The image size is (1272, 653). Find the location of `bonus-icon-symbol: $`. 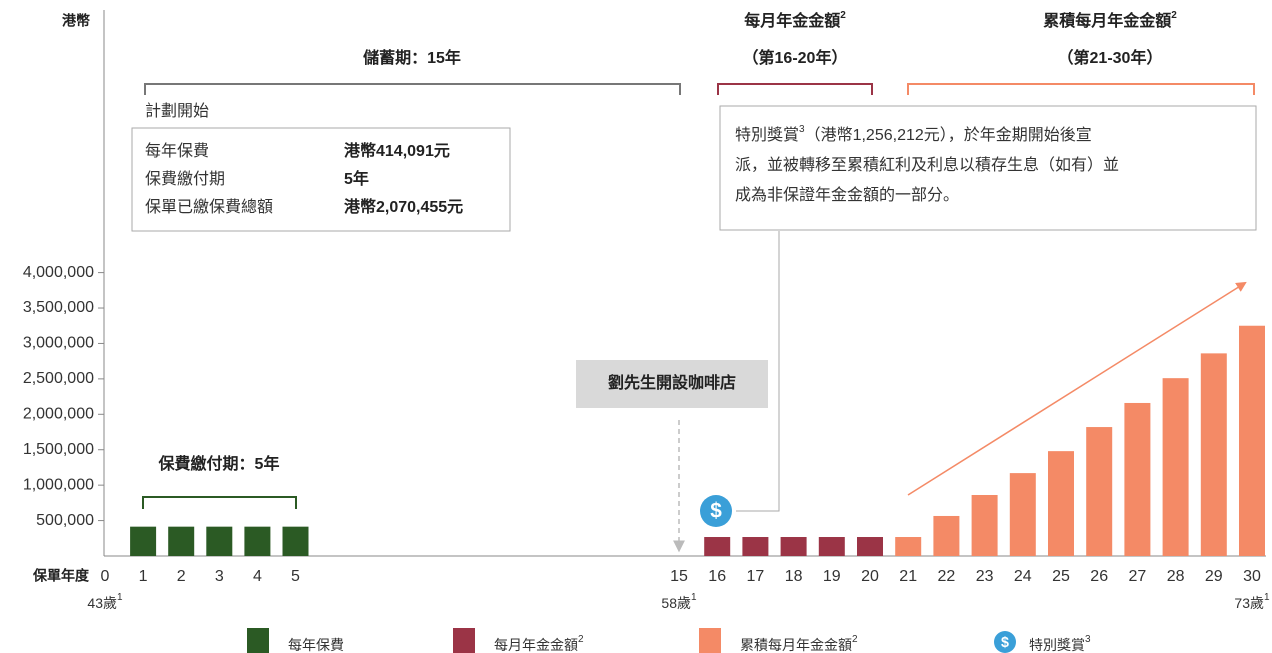

bonus-icon-symbol: $ is located at coordinates (1005, 643).